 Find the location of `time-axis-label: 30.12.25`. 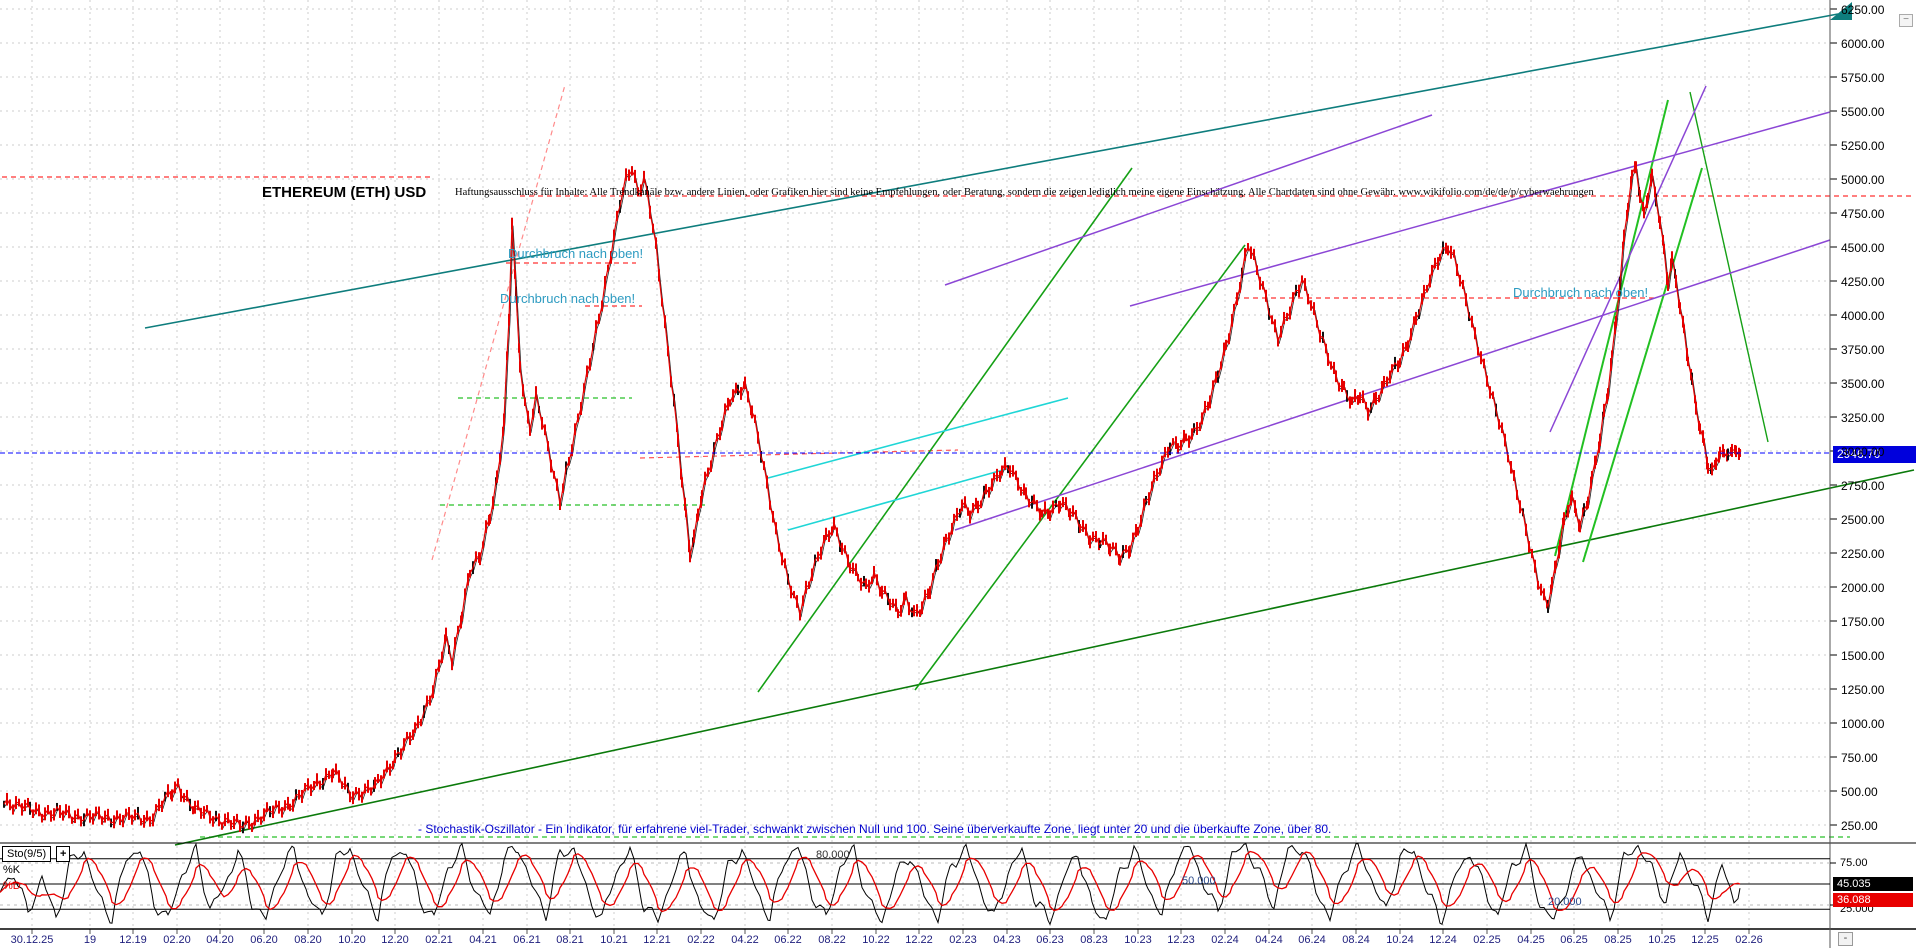

time-axis-label: 30.12.25 is located at coordinates (32, 940).